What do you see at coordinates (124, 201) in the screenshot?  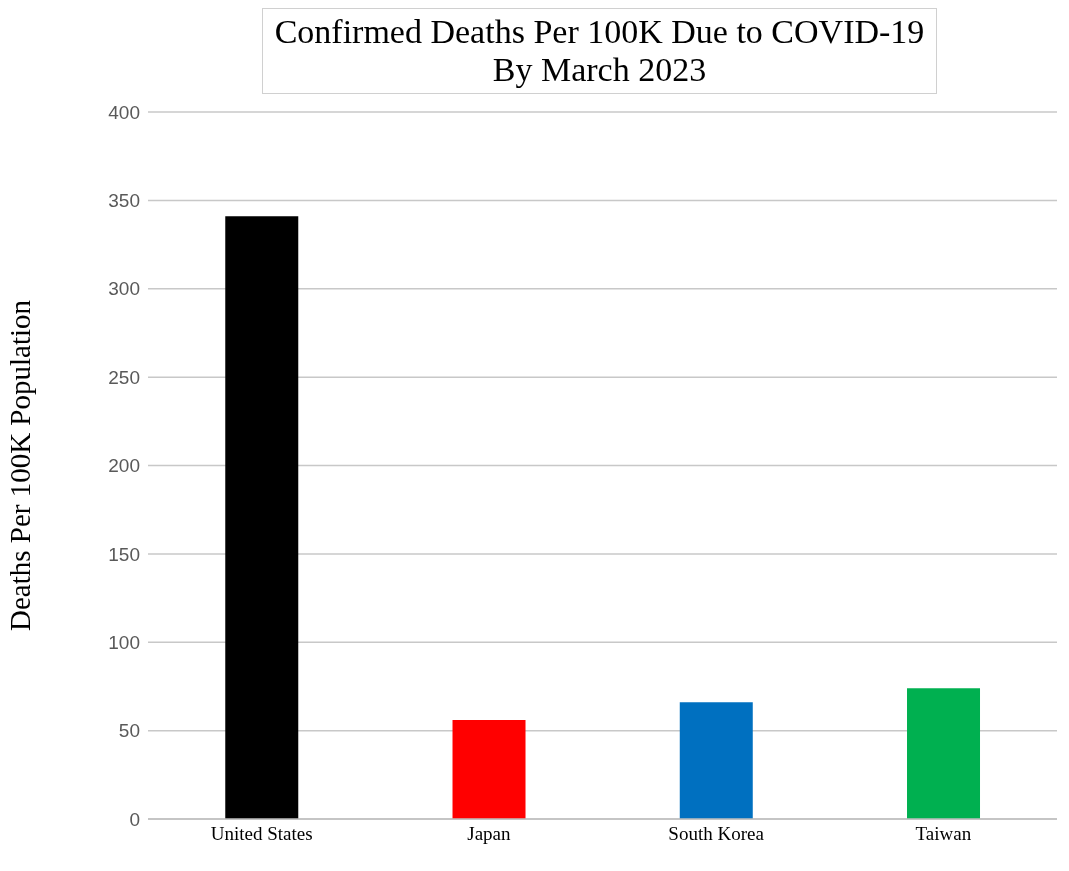 I see `y-tick-label: 350` at bounding box center [124, 201].